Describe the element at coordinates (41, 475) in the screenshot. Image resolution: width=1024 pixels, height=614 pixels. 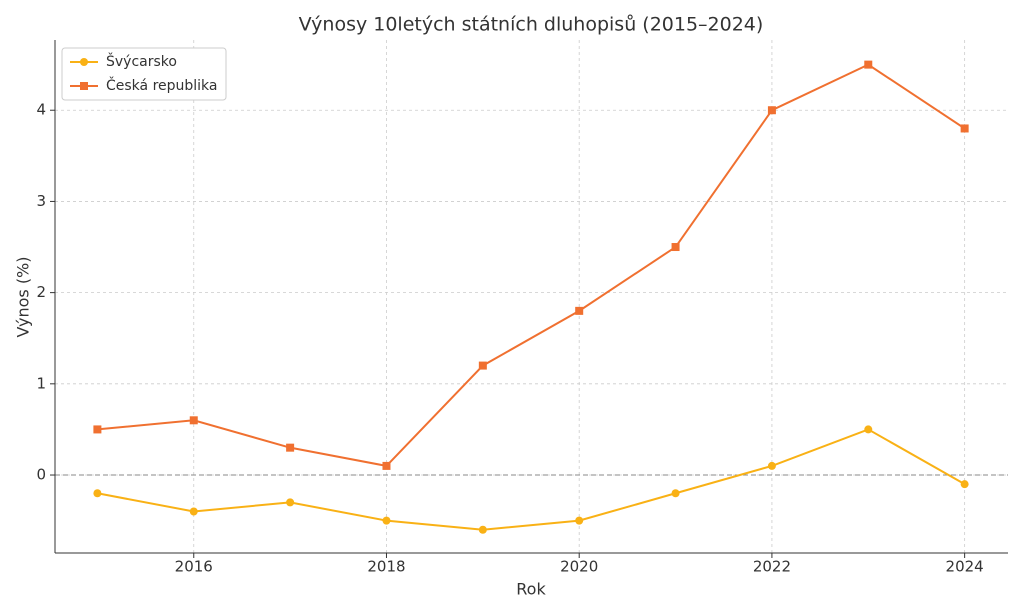
I see `y-tick-label: 0` at that location.